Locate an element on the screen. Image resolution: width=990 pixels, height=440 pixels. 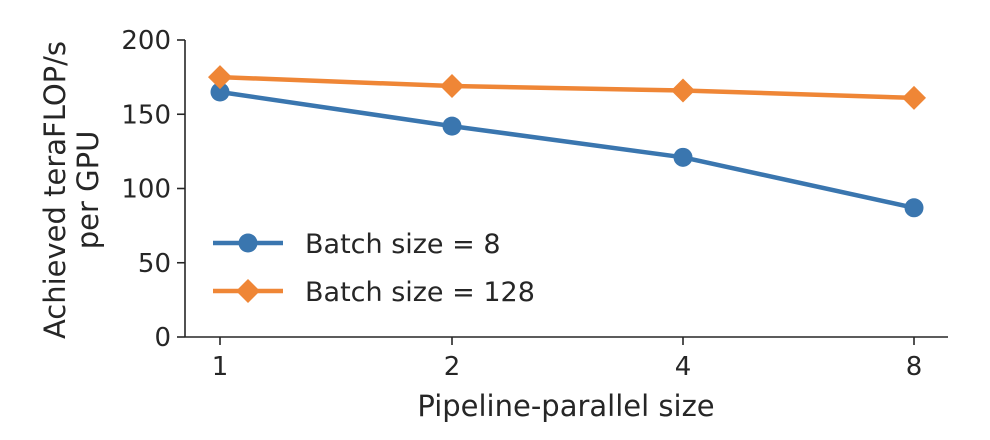
y-tick-label: 100 is located at coordinates (146, 190).